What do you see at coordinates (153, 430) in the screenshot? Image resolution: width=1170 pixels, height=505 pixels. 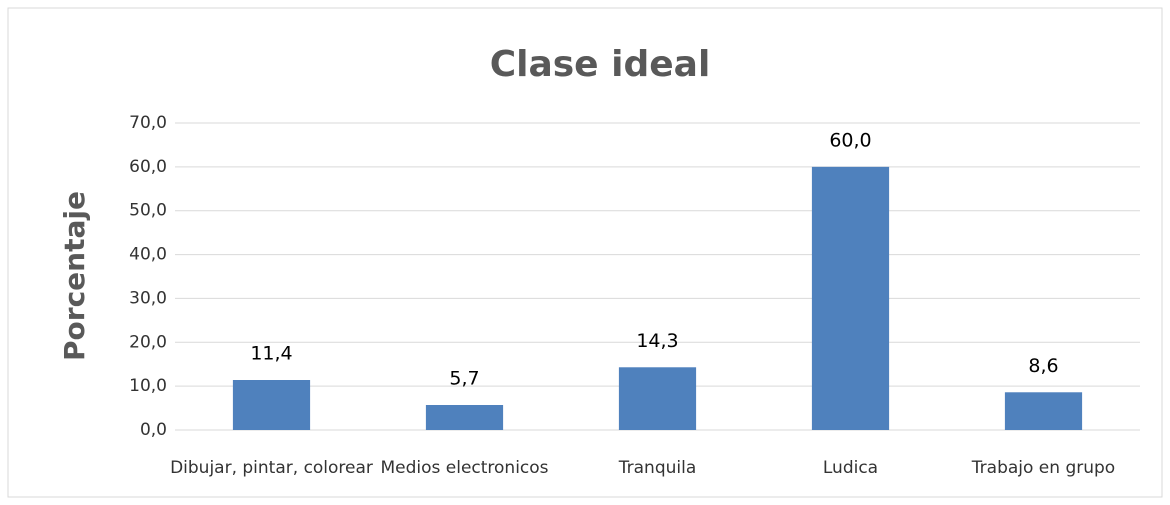 I see `y-tick-label: 0,0` at bounding box center [153, 430].